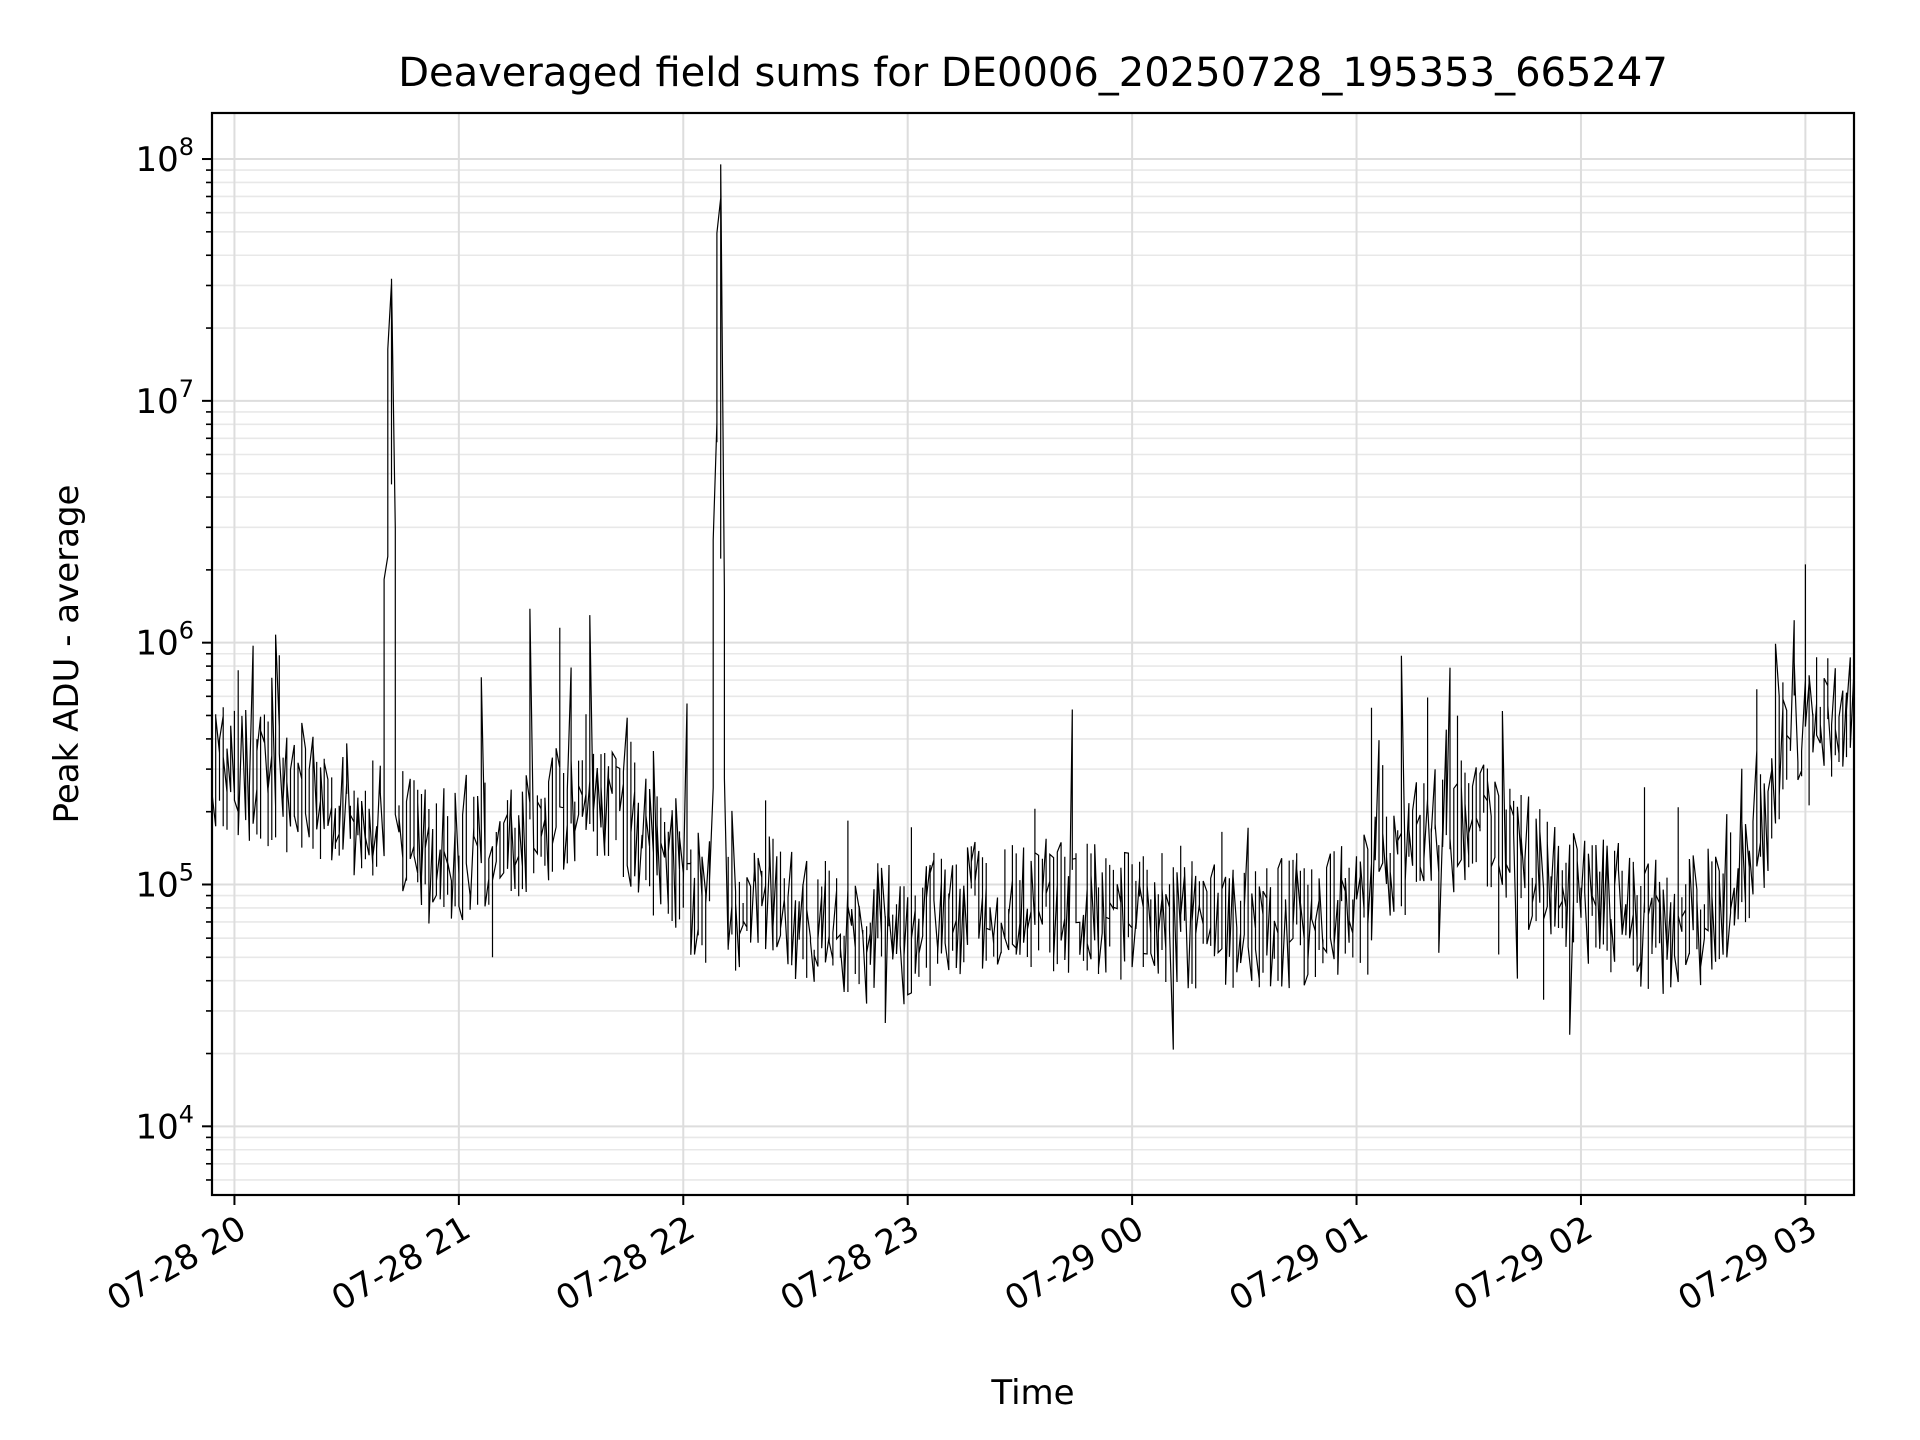  What do you see at coordinates (164, 156) in the screenshot?
I see `y-tick-label: 10⁸` at bounding box center [164, 156].